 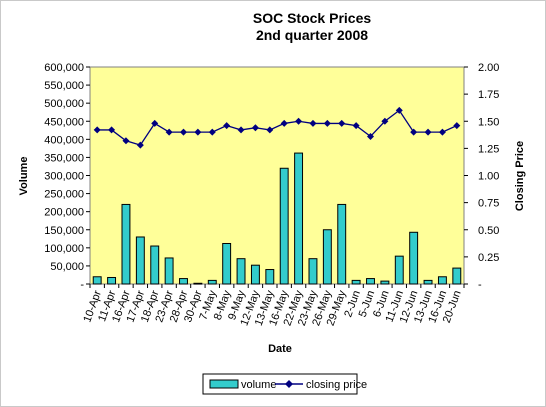 What do you see at coordinates (488, 177) in the screenshot?
I see `right-tick-label: 1.00` at bounding box center [488, 177].